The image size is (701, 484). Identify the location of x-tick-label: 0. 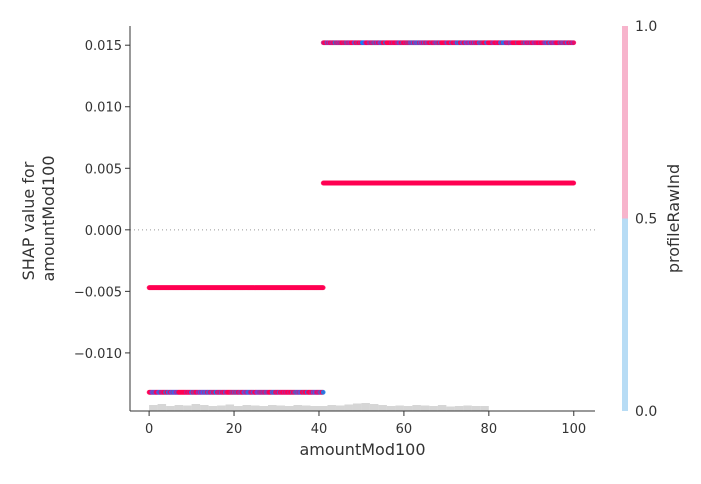
(149, 429).